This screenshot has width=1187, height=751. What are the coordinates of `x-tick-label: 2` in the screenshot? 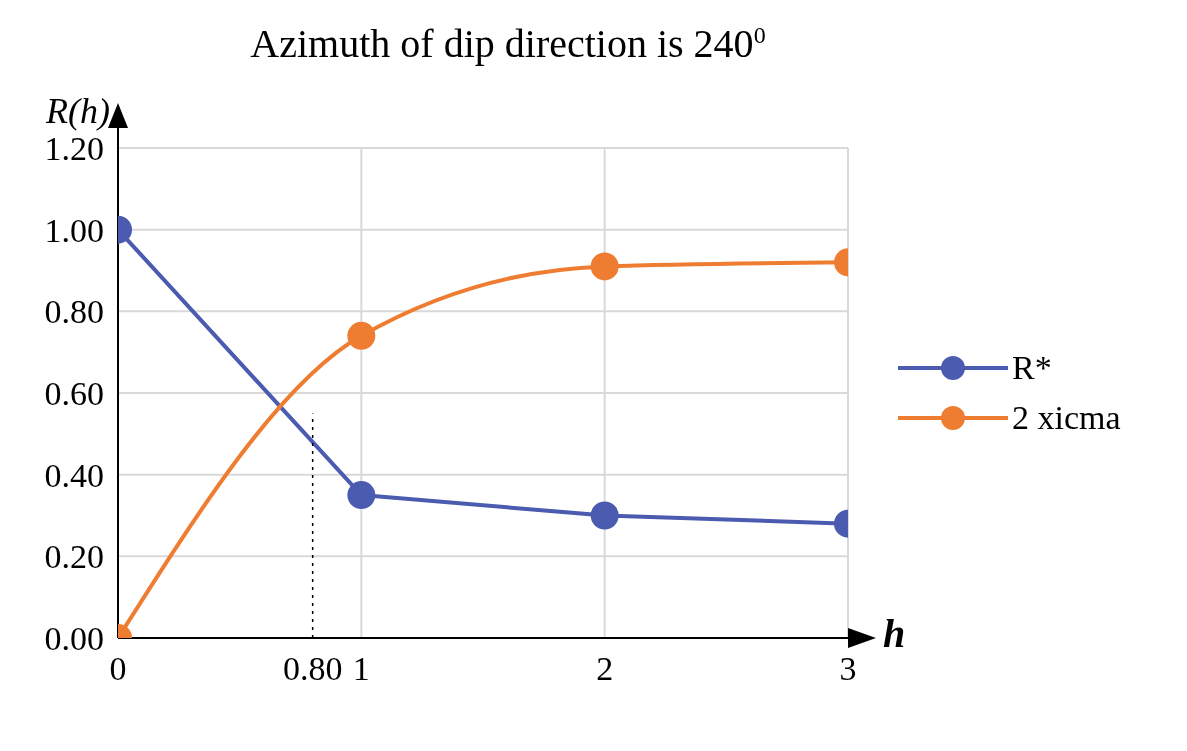 It's located at (605, 669).